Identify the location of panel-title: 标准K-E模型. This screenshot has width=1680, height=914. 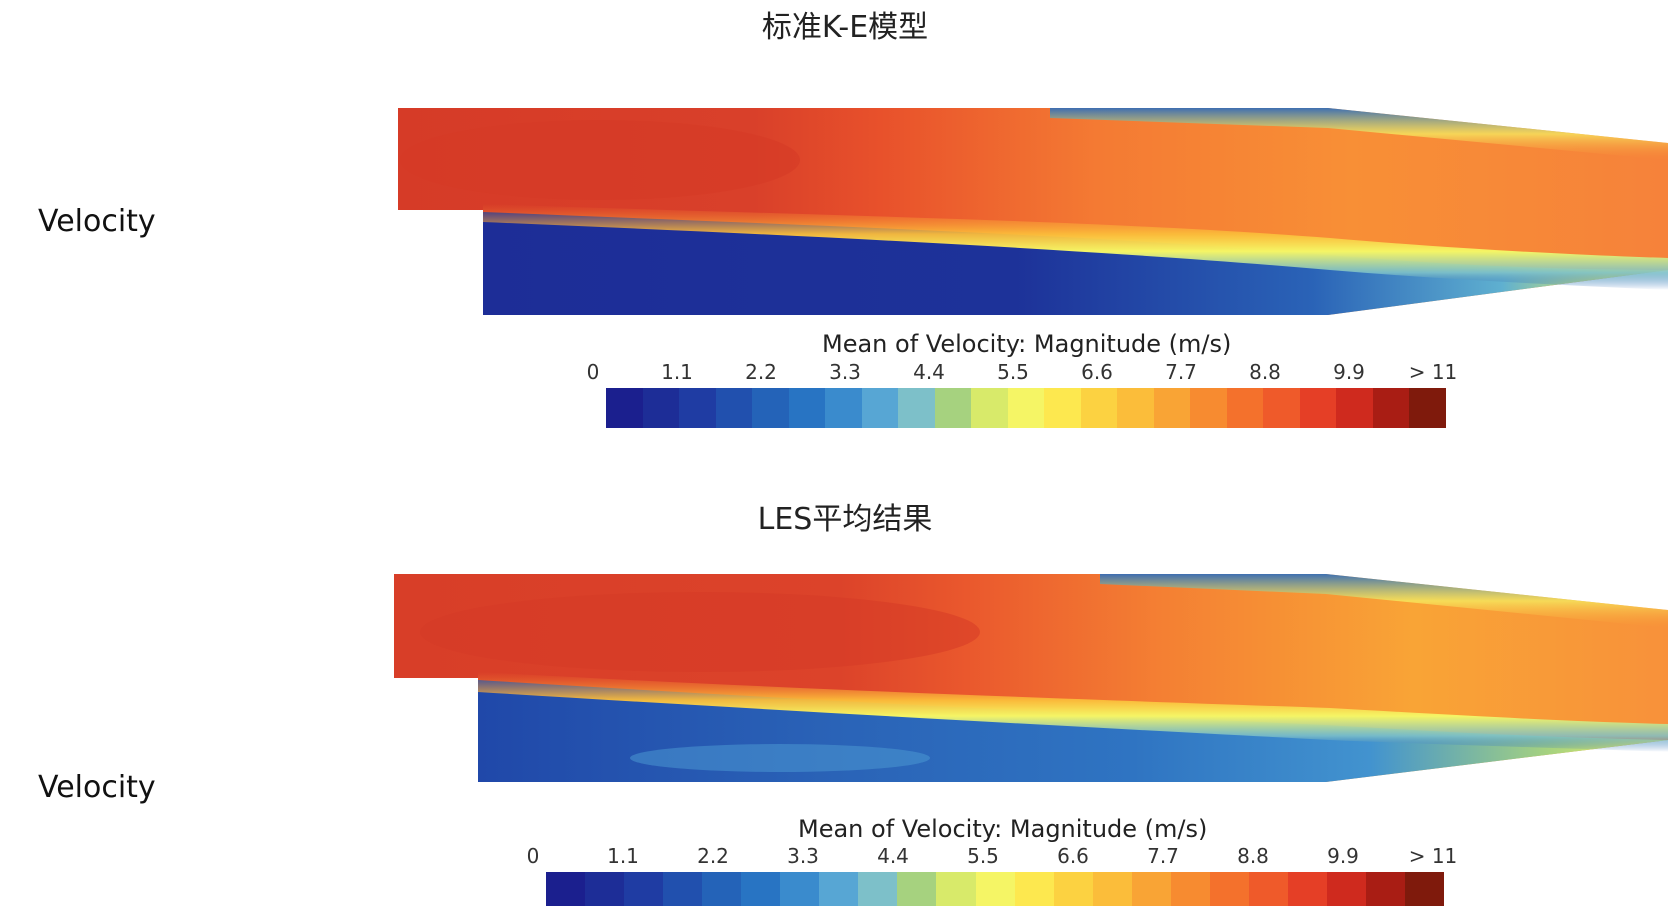
(845, 27).